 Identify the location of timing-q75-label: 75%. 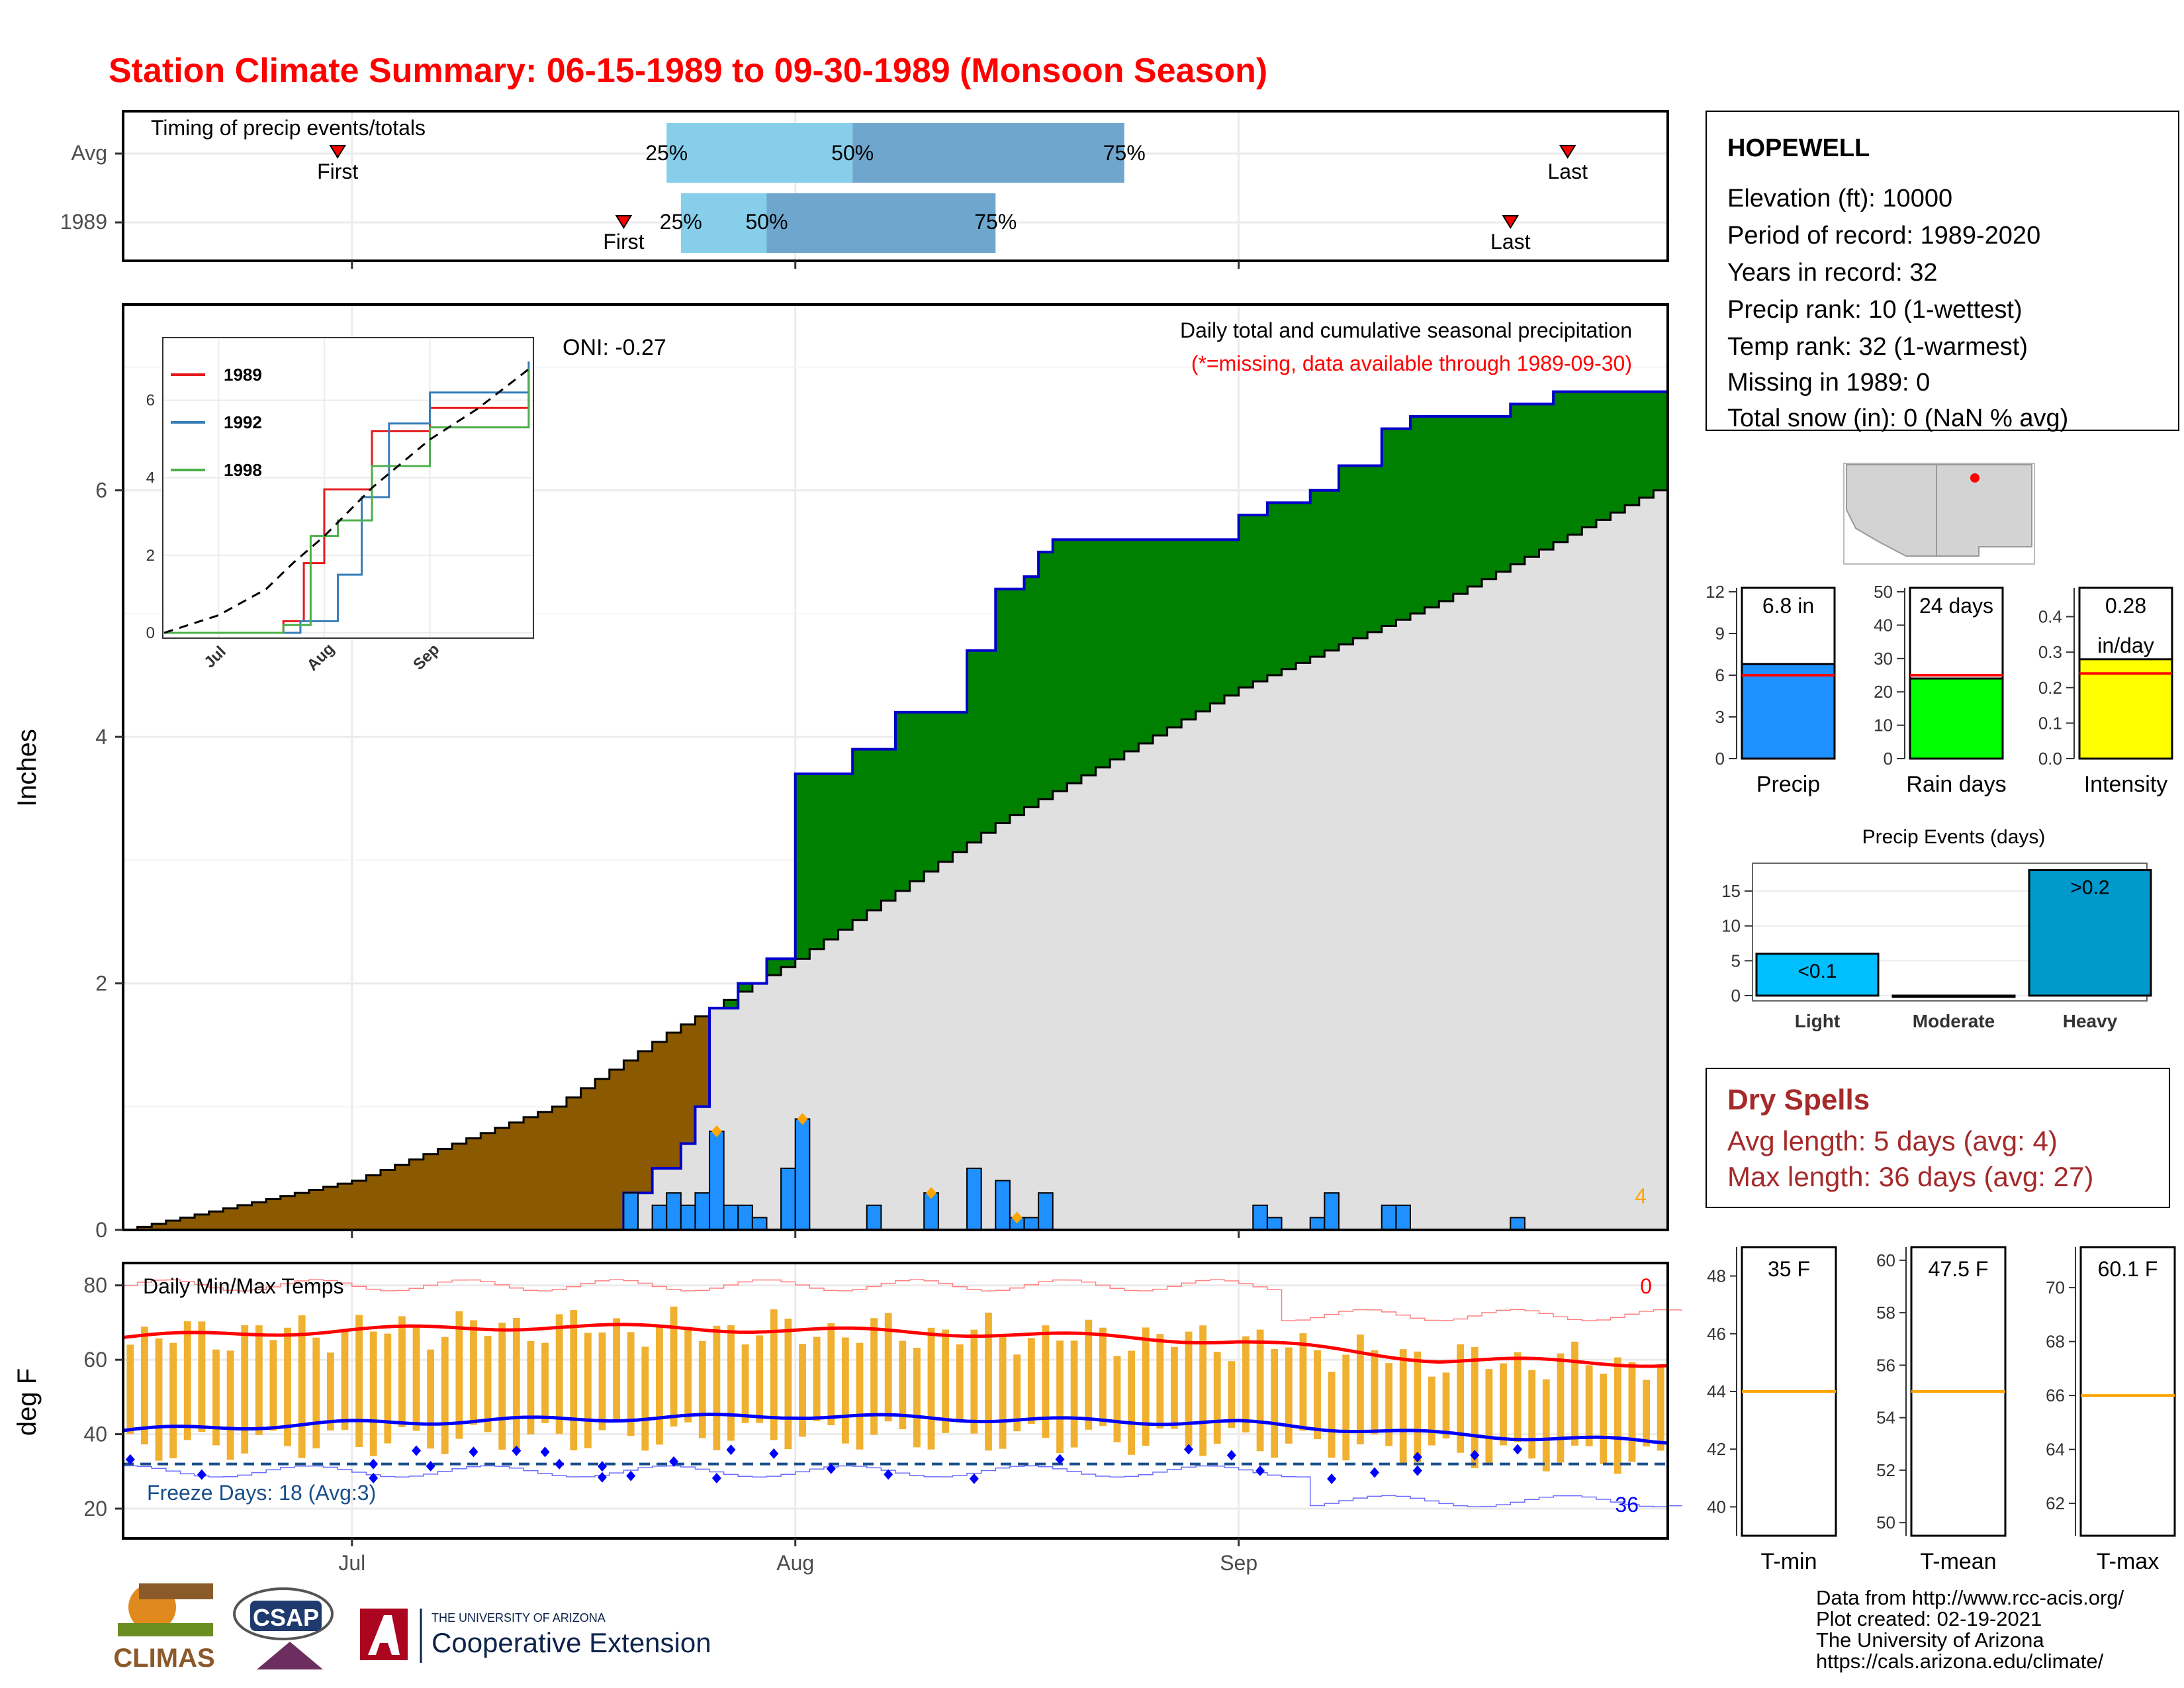
(1124, 153).